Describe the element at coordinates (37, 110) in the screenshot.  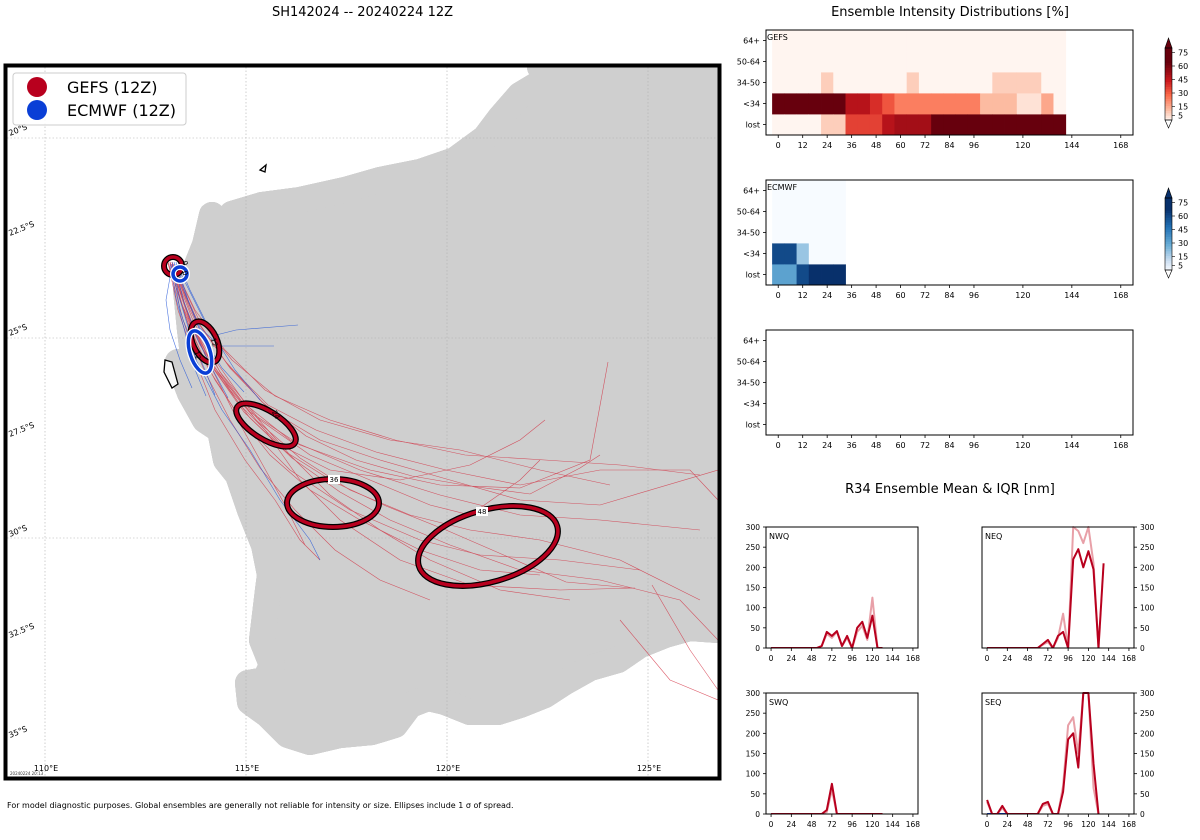
I see `ecmwf-legend-marker` at that location.